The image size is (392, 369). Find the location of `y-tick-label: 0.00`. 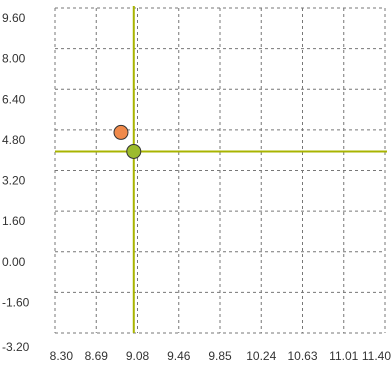

y-tick-label: 0.00 is located at coordinates (14, 262).